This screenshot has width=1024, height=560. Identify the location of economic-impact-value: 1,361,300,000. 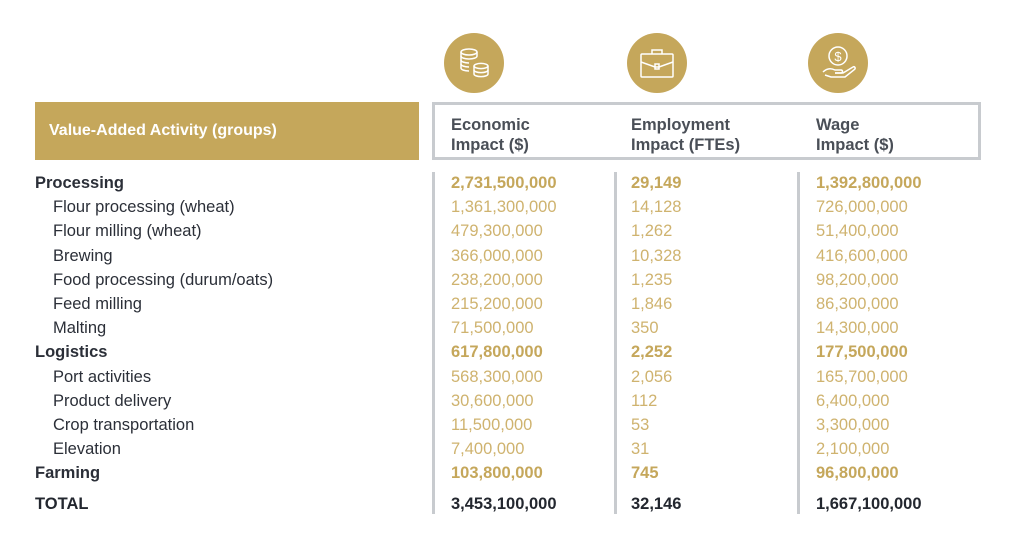
(504, 207).